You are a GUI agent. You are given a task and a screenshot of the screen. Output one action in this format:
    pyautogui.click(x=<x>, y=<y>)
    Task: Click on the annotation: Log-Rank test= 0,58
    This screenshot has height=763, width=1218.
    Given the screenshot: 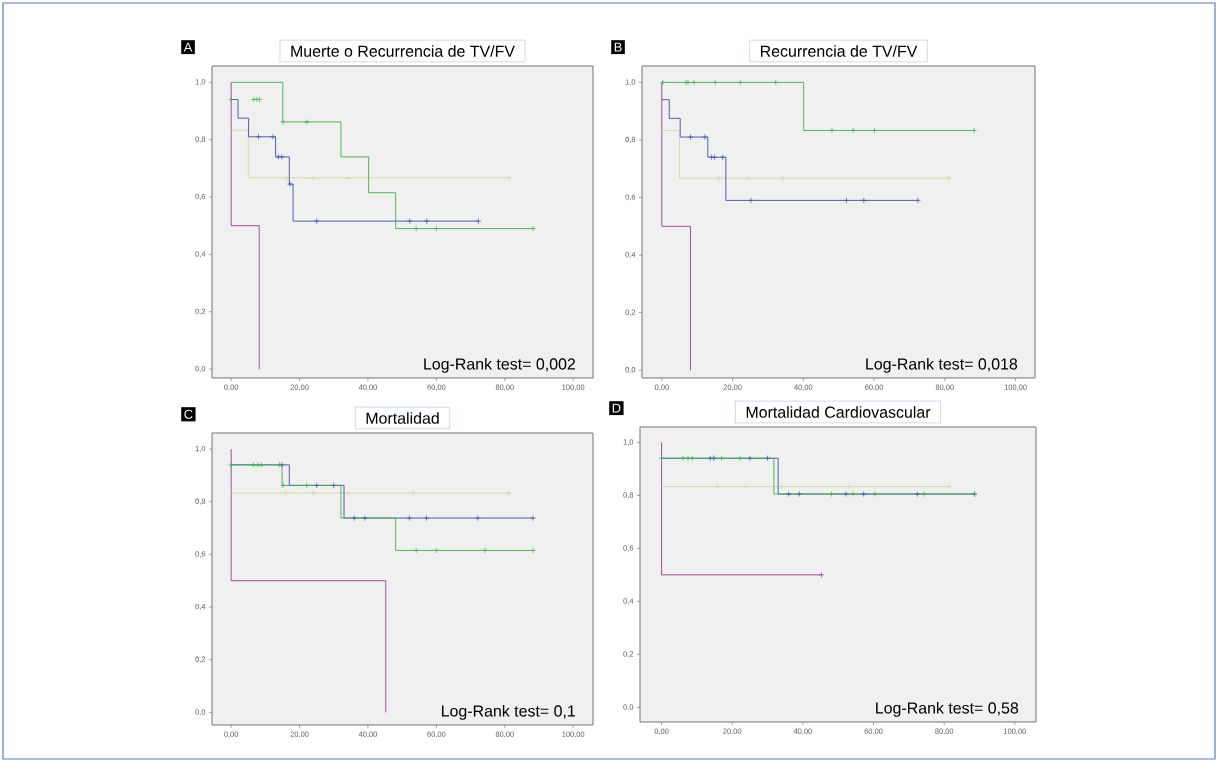 What is the action you would take?
    pyautogui.click(x=947, y=709)
    